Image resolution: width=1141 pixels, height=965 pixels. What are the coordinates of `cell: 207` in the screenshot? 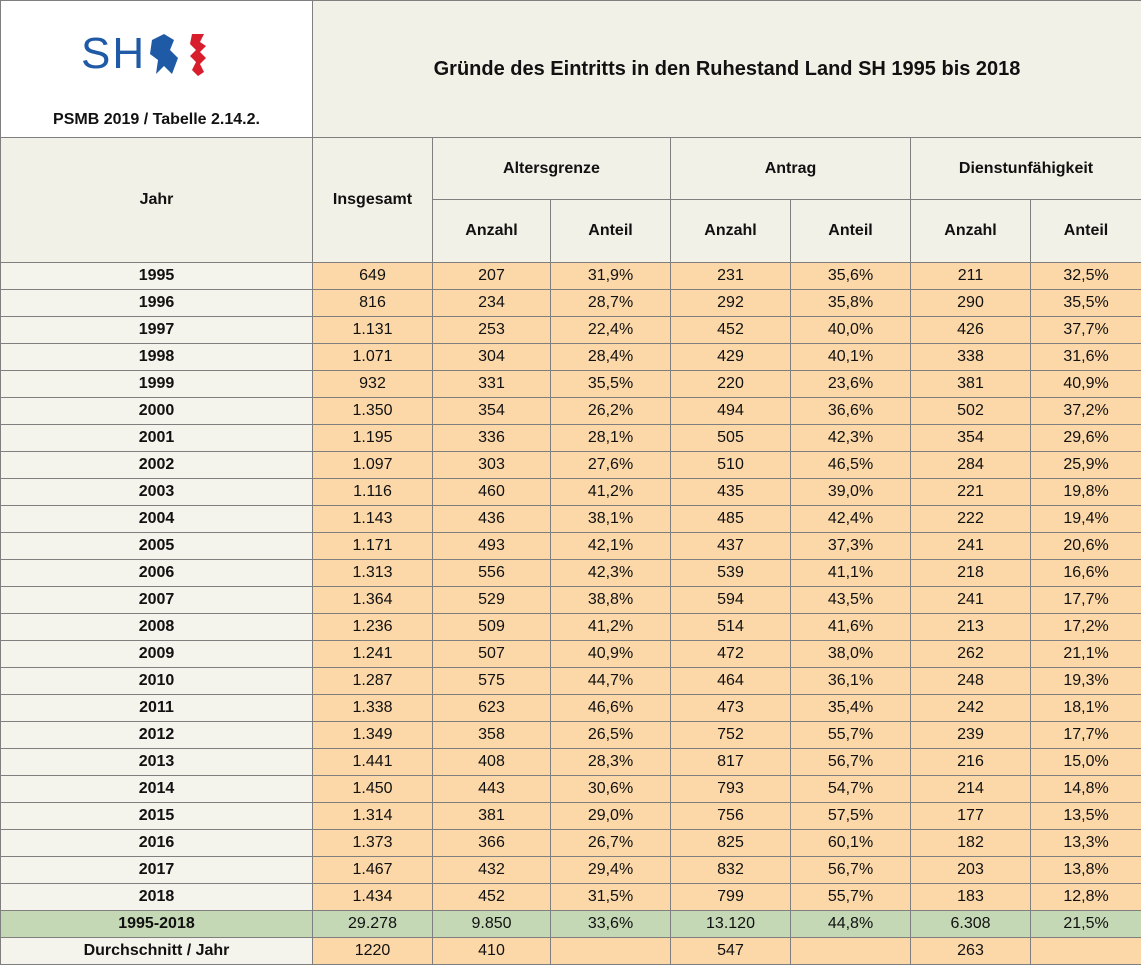 It's located at (491, 276).